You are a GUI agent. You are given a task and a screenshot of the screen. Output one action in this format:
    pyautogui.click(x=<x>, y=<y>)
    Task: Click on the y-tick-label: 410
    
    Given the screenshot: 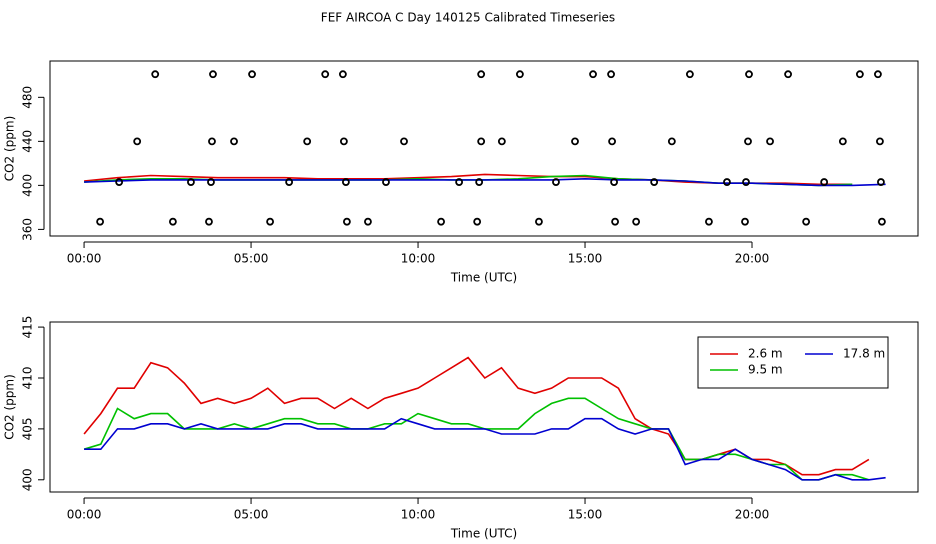 What is the action you would take?
    pyautogui.click(x=28, y=378)
    